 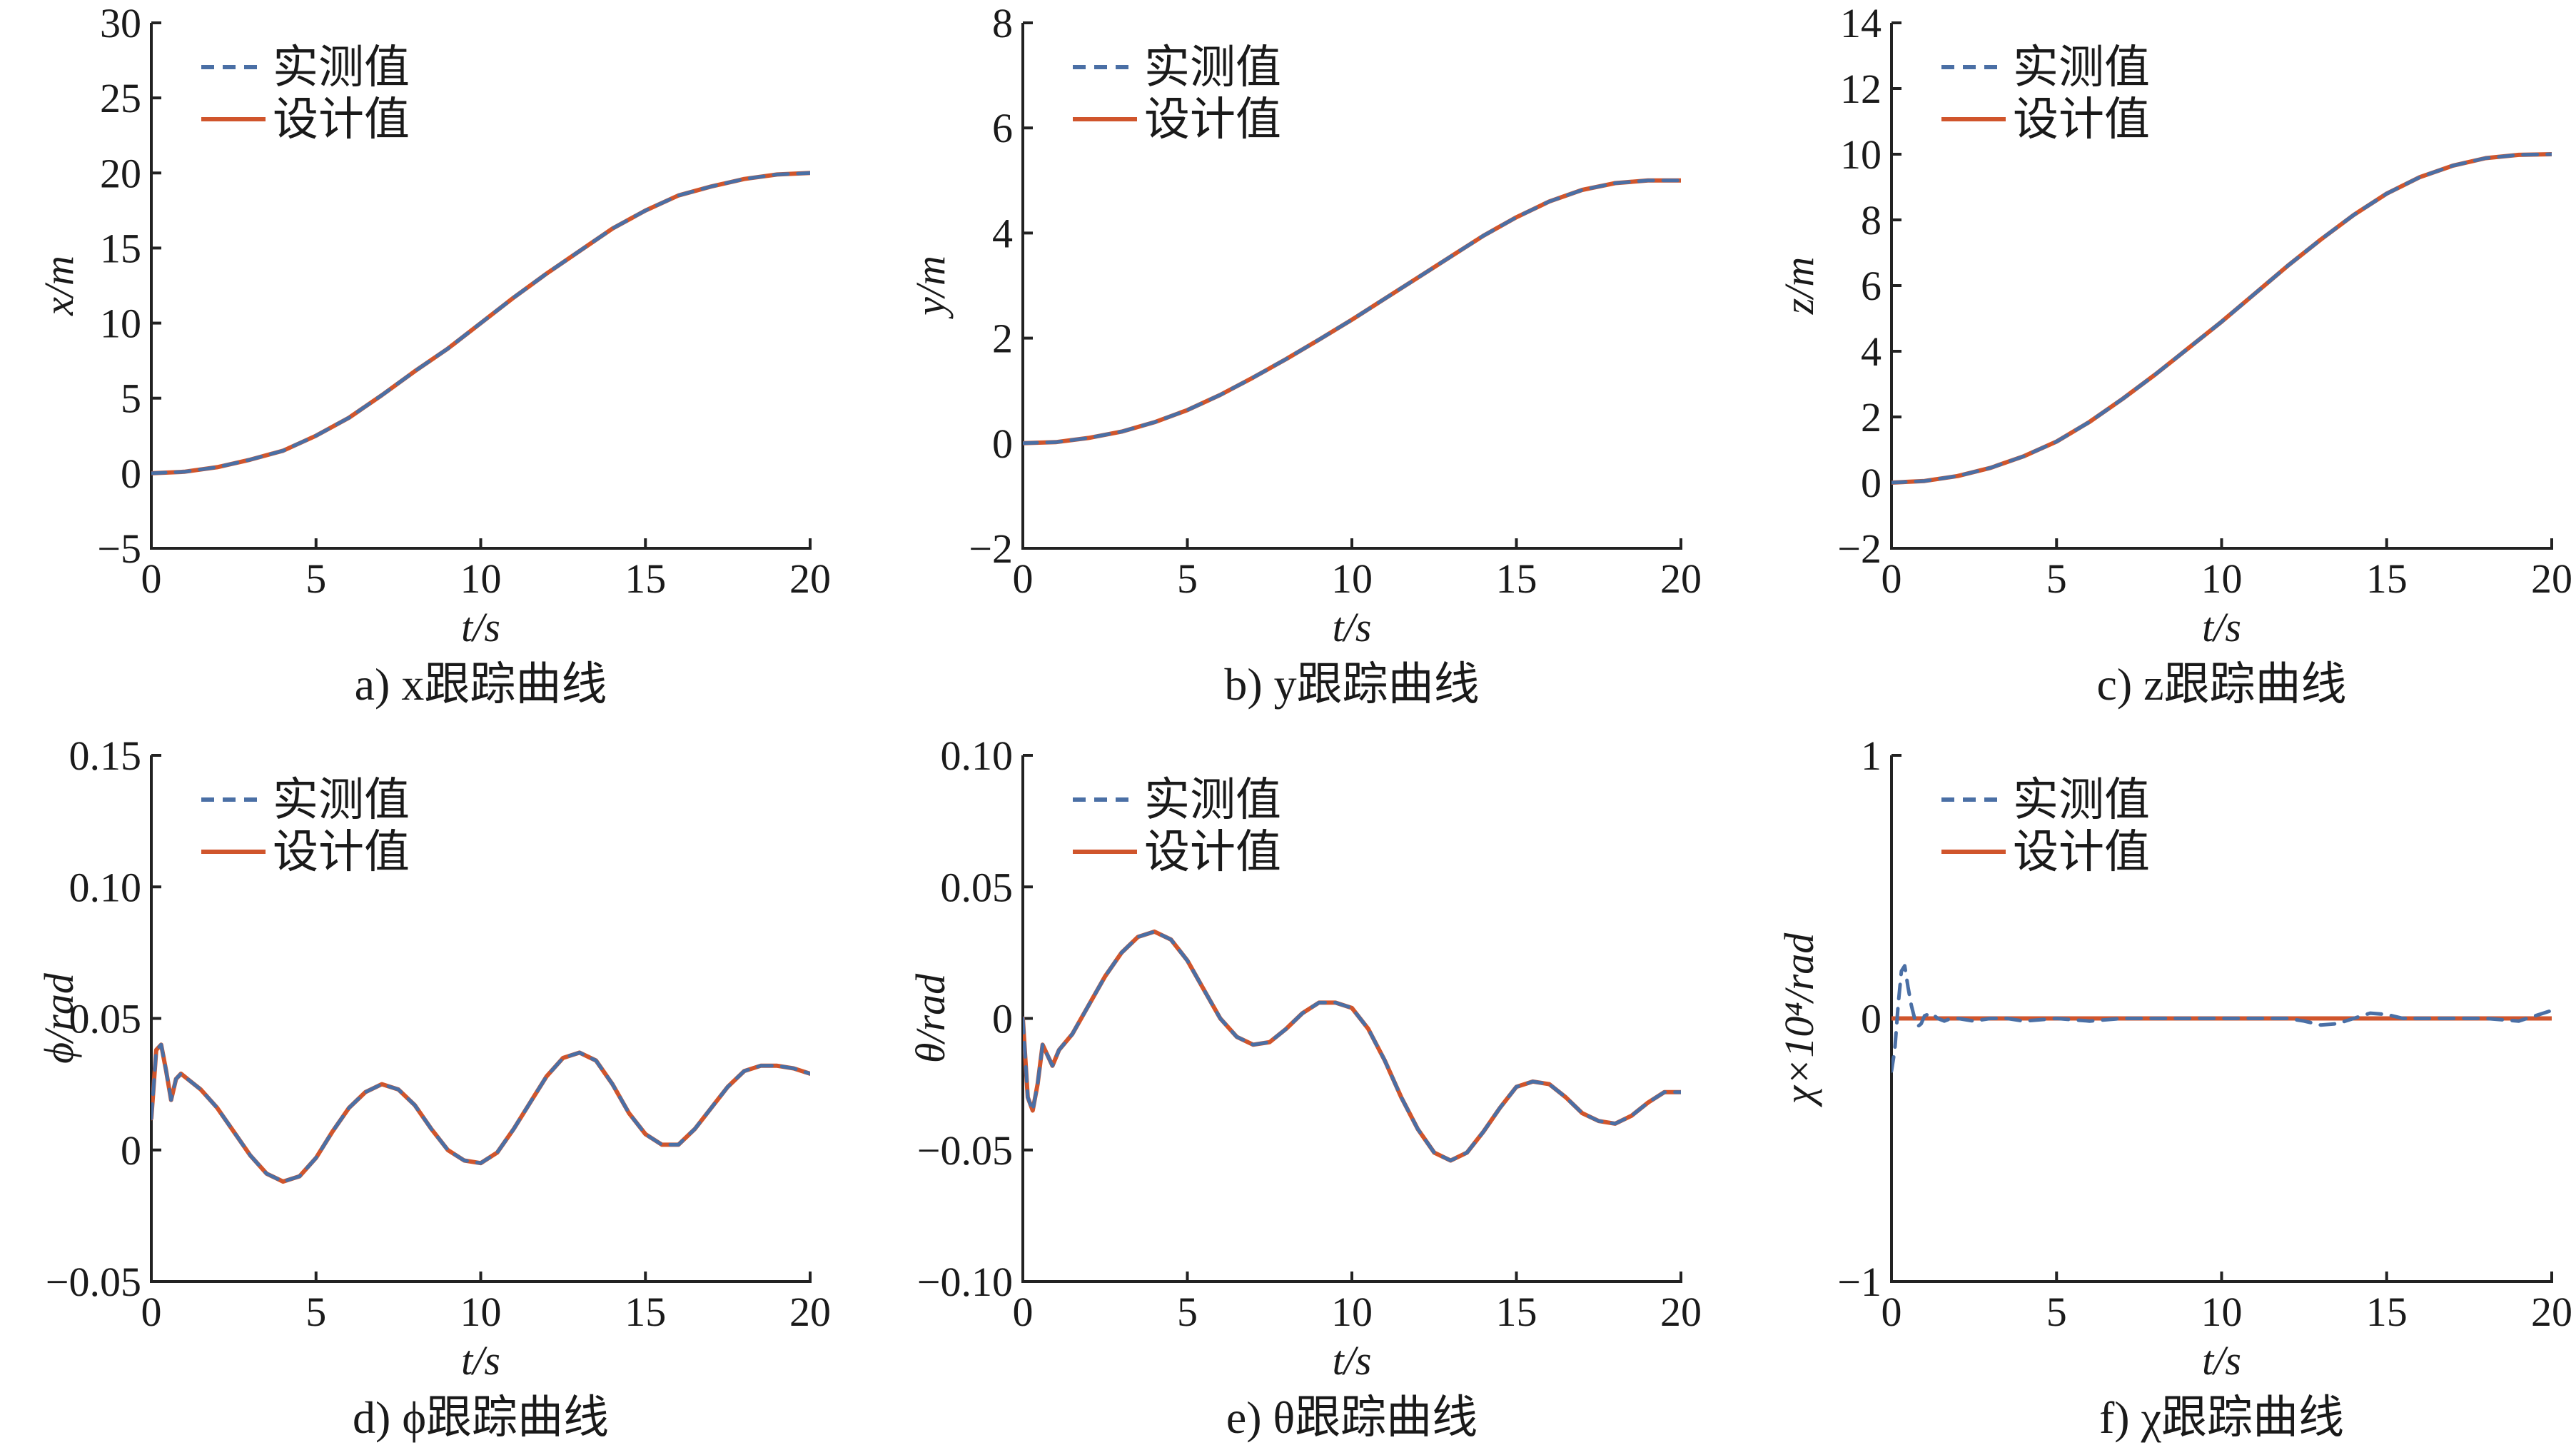 What do you see at coordinates (1859, 1282) in the screenshot?
I see `y-tick-label: −1` at bounding box center [1859, 1282].